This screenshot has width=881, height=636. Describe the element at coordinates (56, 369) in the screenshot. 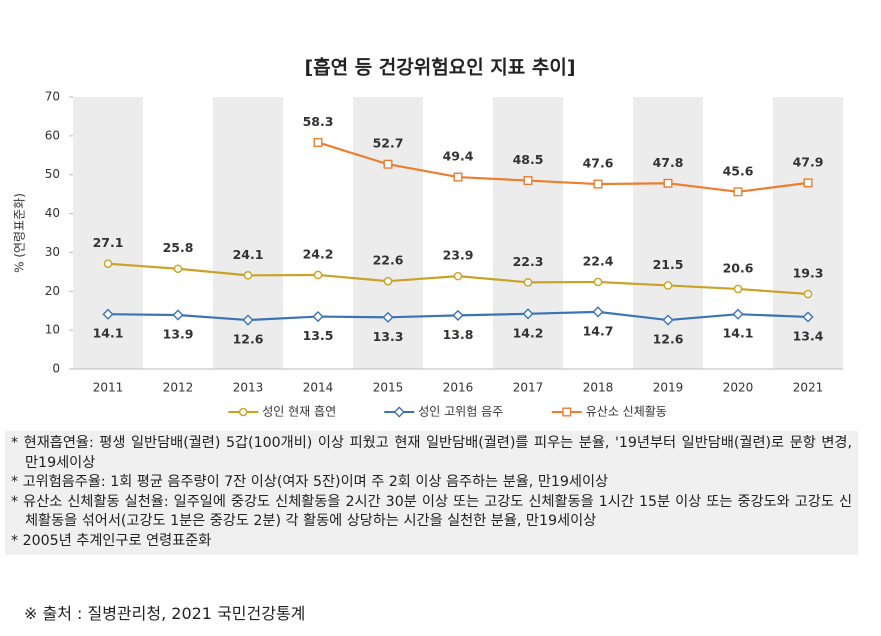

I see `y-tick-label: 0` at that location.